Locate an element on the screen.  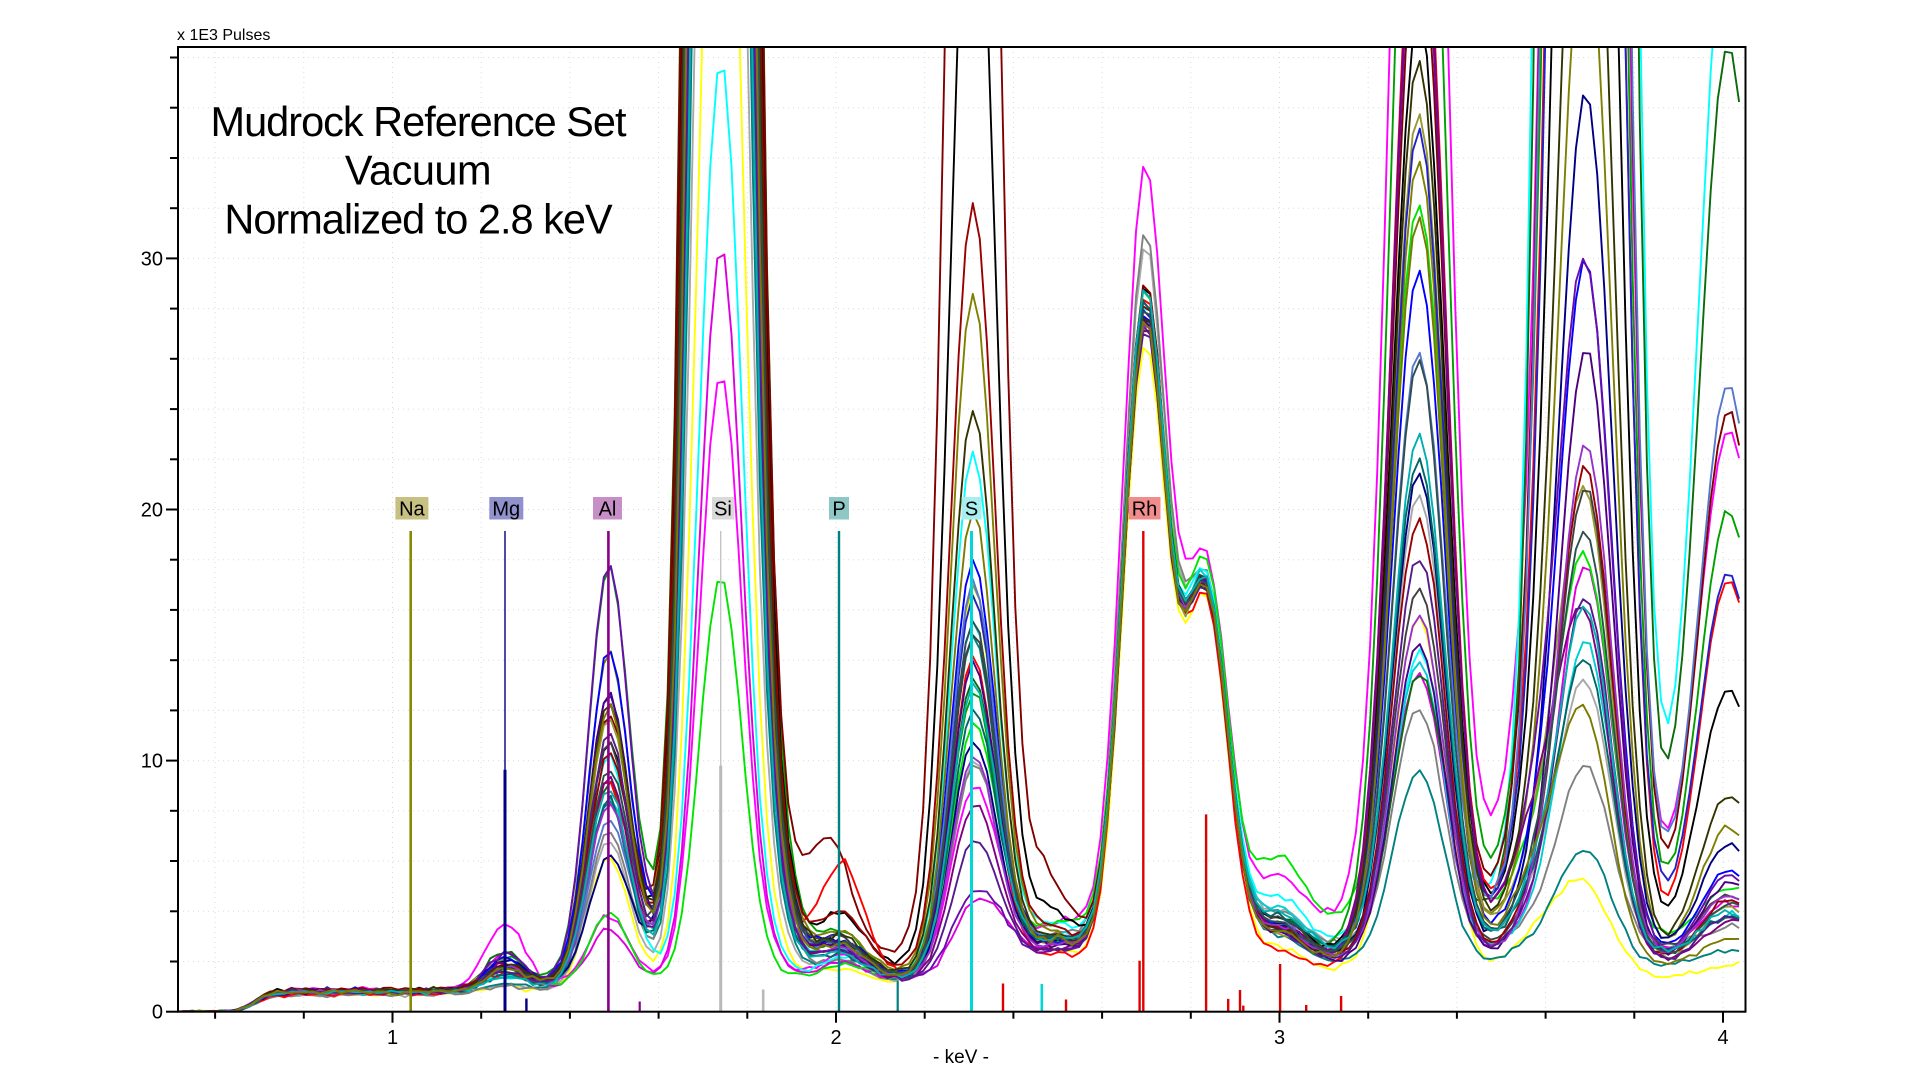
svg-text: 3 is located at coordinates (1279, 1038).